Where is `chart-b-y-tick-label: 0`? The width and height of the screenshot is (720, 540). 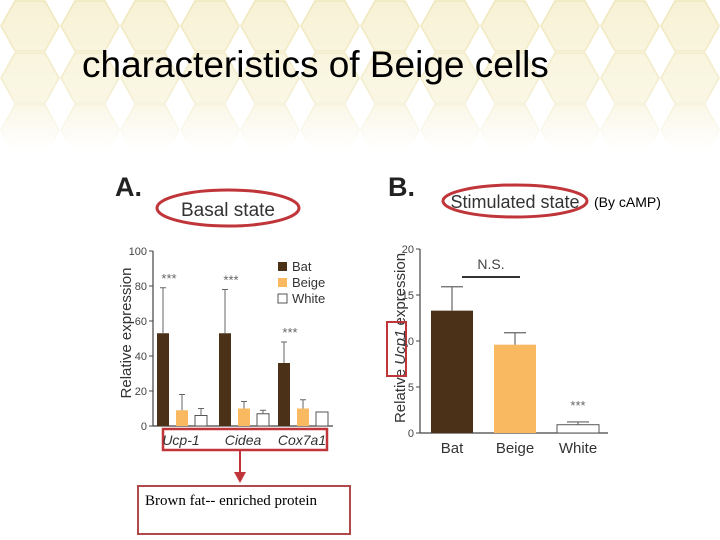 chart-b-y-tick-label: 0 is located at coordinates (411, 434).